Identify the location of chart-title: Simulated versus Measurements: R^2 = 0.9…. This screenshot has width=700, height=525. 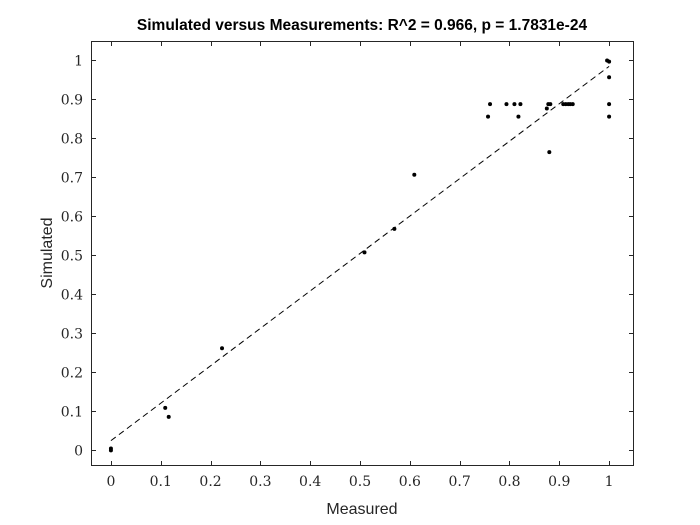
(362, 25).